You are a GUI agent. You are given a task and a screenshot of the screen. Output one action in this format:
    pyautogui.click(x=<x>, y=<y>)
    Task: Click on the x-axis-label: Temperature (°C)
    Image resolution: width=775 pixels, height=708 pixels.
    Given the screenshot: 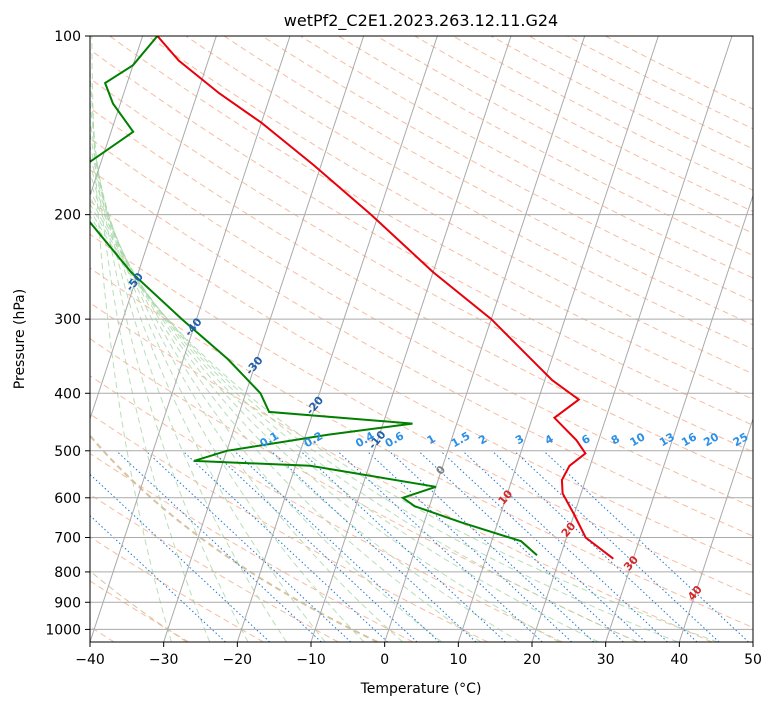 What is the action you would take?
    pyautogui.click(x=421, y=689)
    